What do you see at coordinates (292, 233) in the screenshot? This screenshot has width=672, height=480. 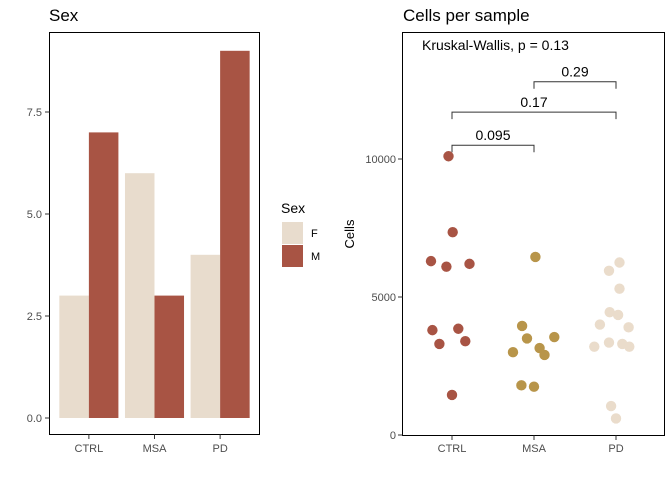 I see `legend-key-f` at bounding box center [292, 233].